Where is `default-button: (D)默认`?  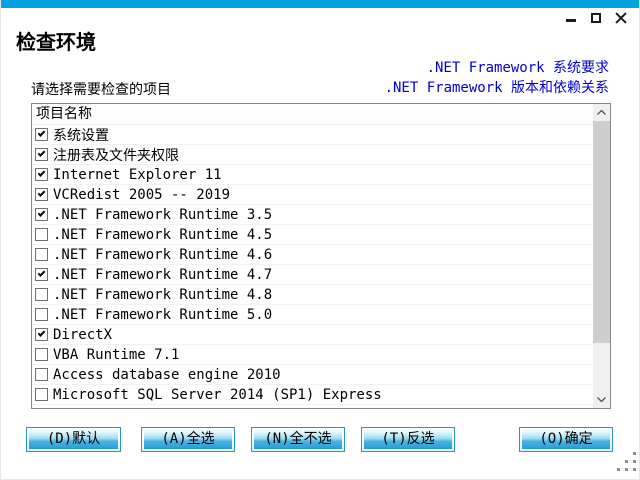 default-button: (D)默认 is located at coordinates (73, 439).